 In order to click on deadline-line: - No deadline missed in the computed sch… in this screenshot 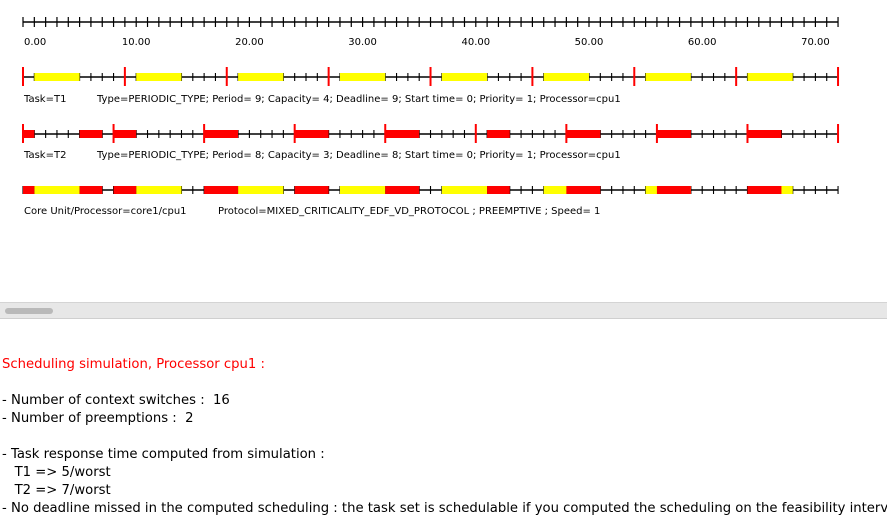, I will do `click(444, 508)`.